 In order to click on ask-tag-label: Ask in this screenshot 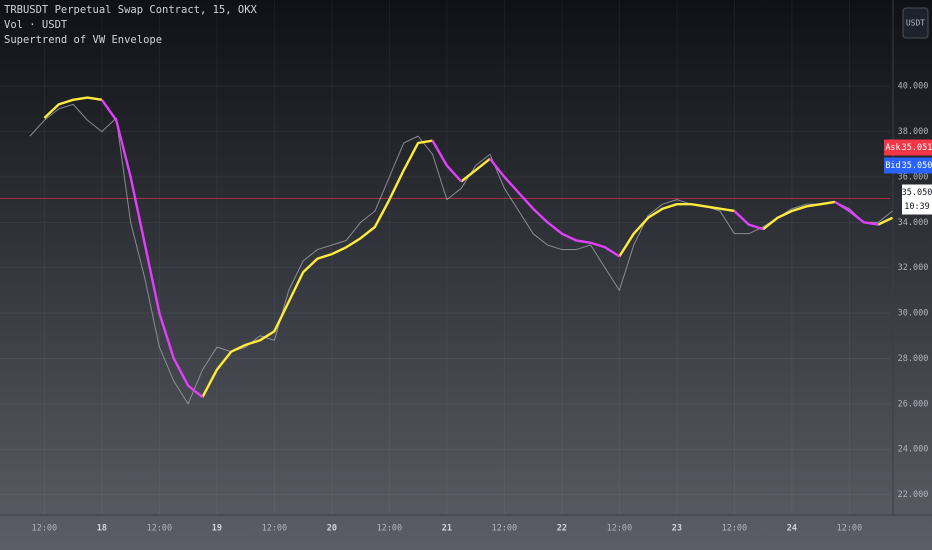, I will do `click(892, 148)`.